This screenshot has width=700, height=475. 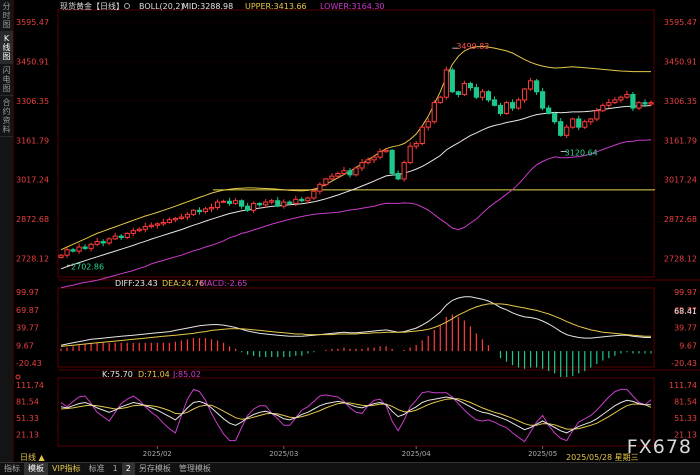 I want to click on tab-4: 1, so click(x=115, y=468).